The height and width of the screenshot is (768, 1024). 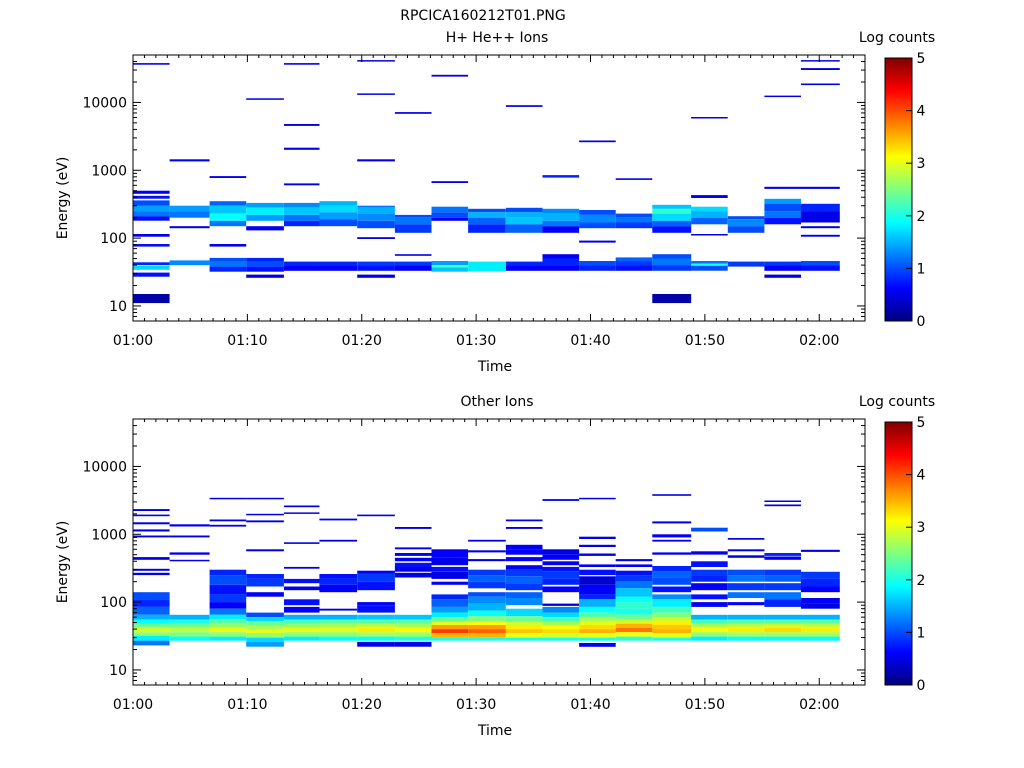 What do you see at coordinates (921, 59) in the screenshot?
I see `colorbar-tick-label: 5` at bounding box center [921, 59].